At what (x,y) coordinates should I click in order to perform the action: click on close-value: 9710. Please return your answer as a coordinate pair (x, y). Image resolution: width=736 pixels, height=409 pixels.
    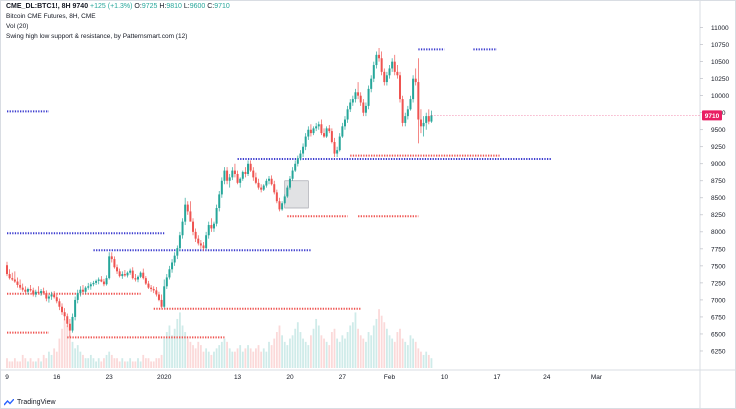
    Looking at the image, I should click on (222, 6).